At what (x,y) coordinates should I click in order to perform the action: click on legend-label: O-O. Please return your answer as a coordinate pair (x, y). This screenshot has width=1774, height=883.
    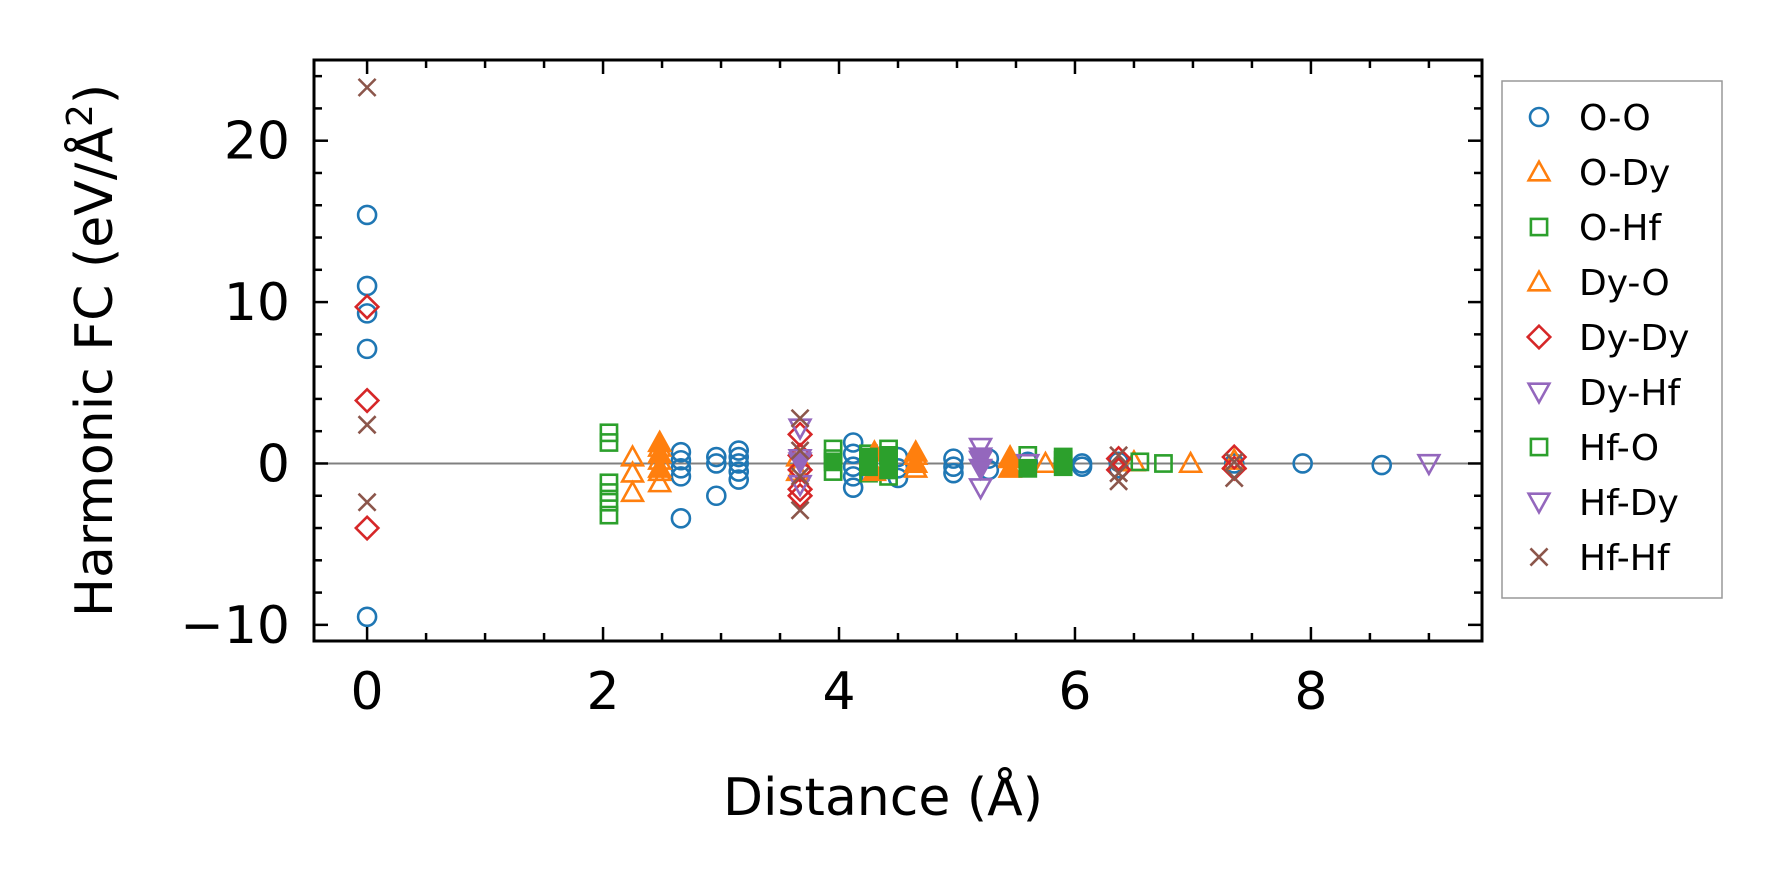
    Looking at the image, I should click on (1615, 118).